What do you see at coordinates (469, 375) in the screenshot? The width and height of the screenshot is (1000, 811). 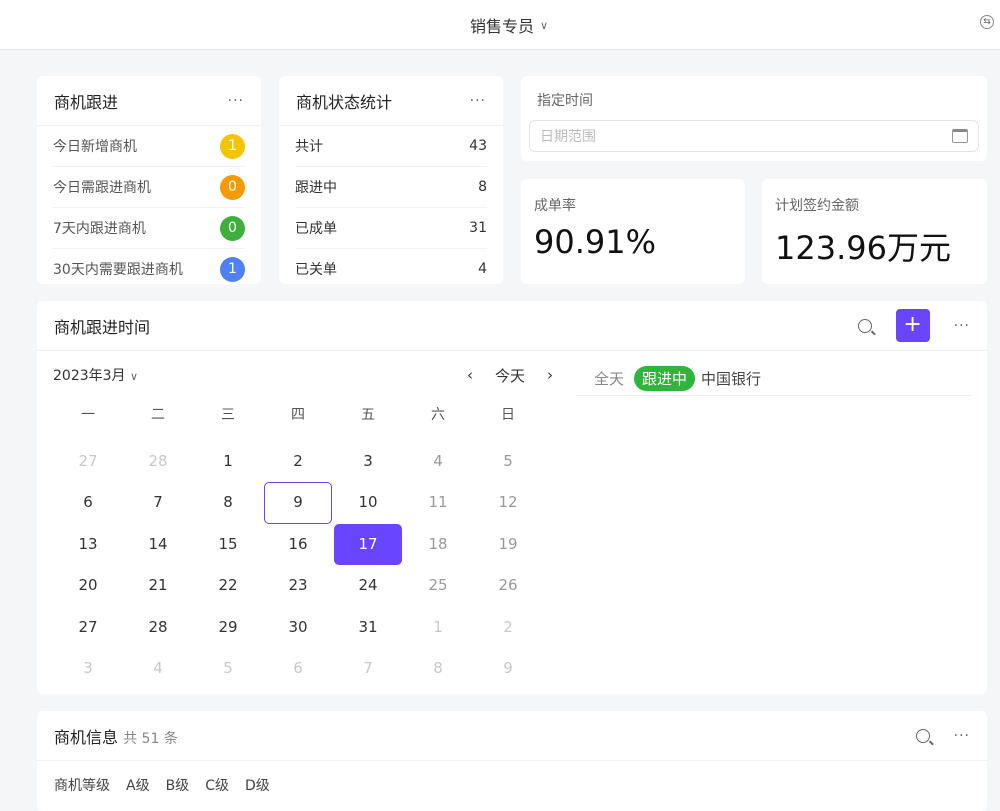 I see `prev-month-button: ‹` at bounding box center [469, 375].